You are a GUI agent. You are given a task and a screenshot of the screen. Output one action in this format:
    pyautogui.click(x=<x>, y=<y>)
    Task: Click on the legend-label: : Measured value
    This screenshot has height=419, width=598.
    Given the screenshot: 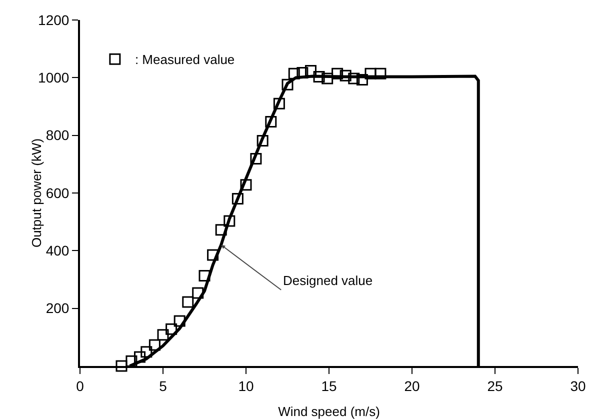 What is the action you would take?
    pyautogui.click(x=184, y=60)
    